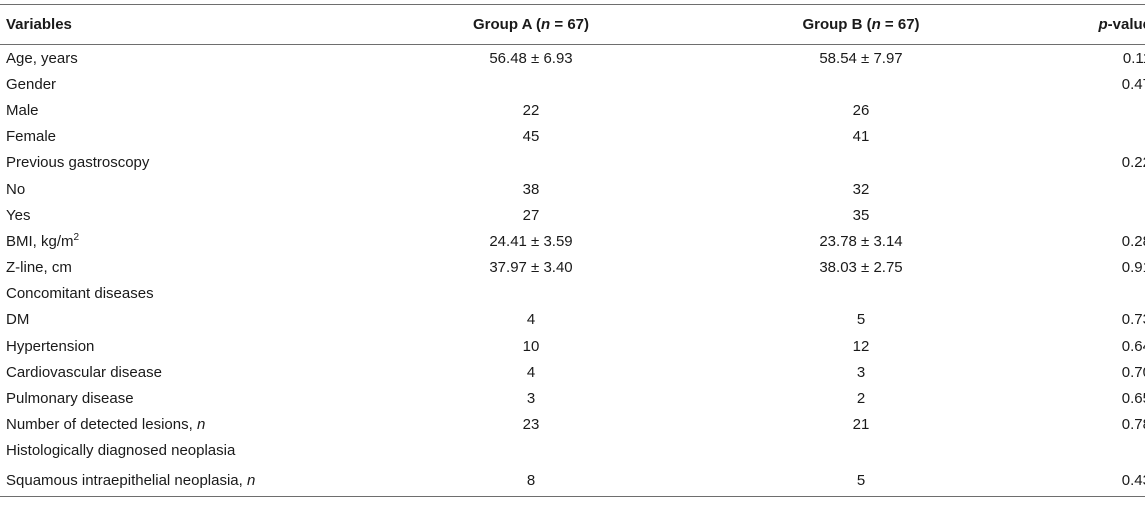  Describe the element at coordinates (1085, 25) in the screenshot. I see `header-p-value: p-value` at that location.